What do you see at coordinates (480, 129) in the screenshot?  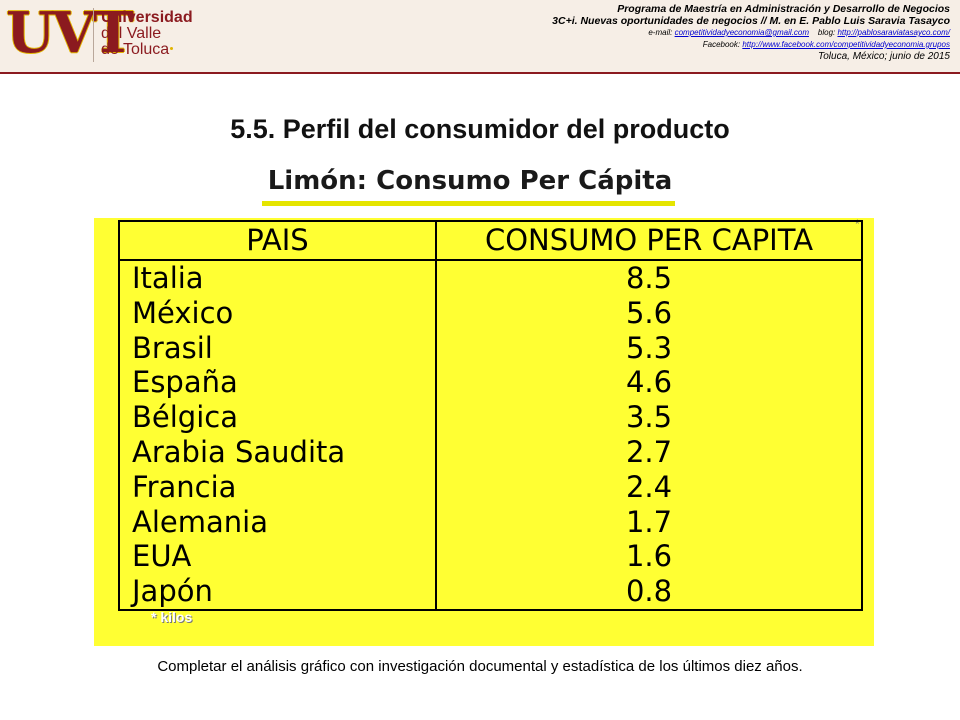 I see `section-title: 5.5. Perfil del consumidor del producto` at bounding box center [480, 129].